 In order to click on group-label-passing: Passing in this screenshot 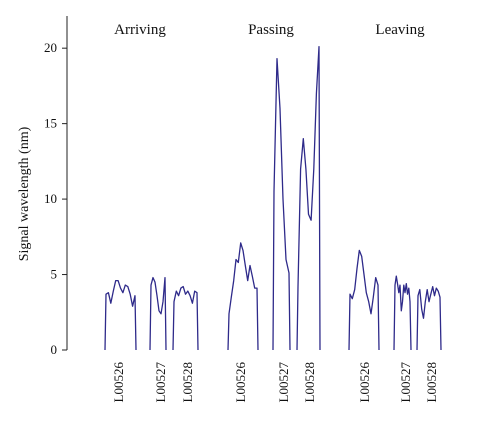, I will do `click(271, 30)`.